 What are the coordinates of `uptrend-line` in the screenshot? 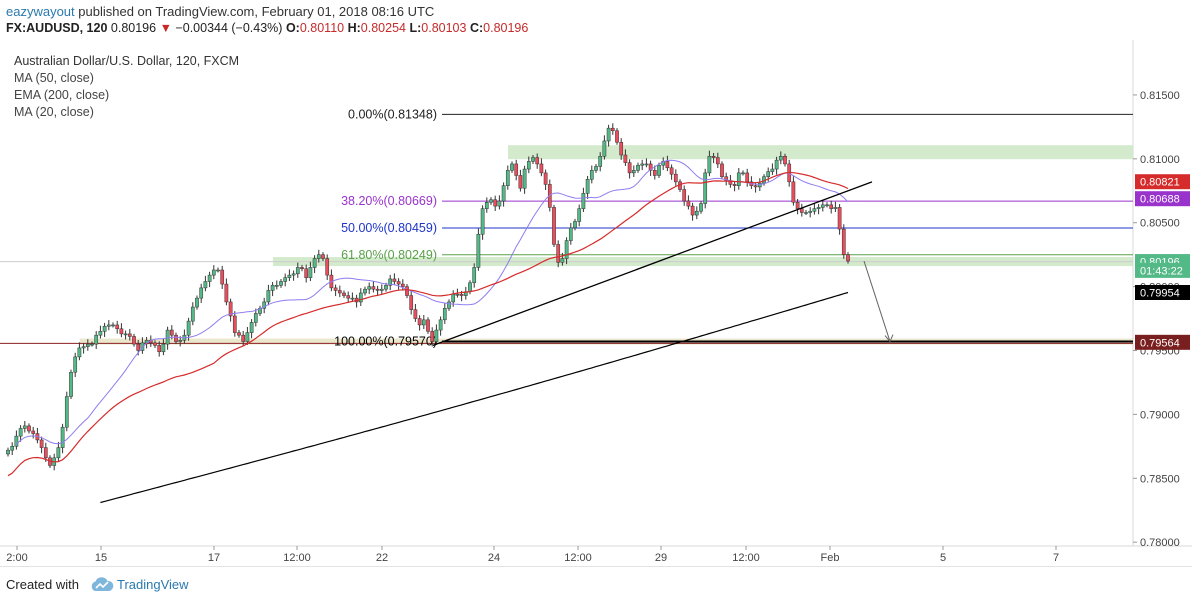 It's located at (652, 263).